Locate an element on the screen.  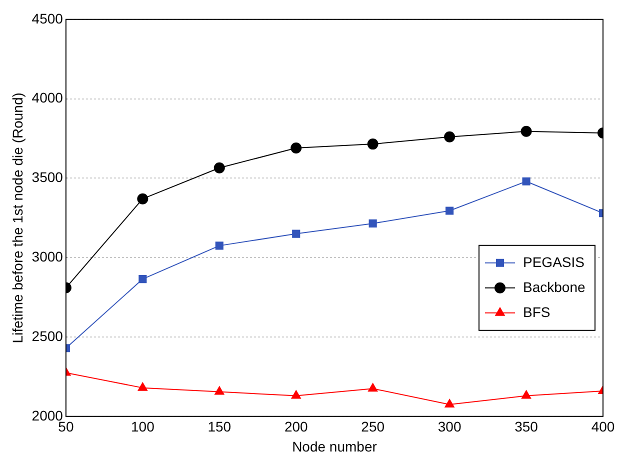
legend-label: BFS is located at coordinates (536, 312).